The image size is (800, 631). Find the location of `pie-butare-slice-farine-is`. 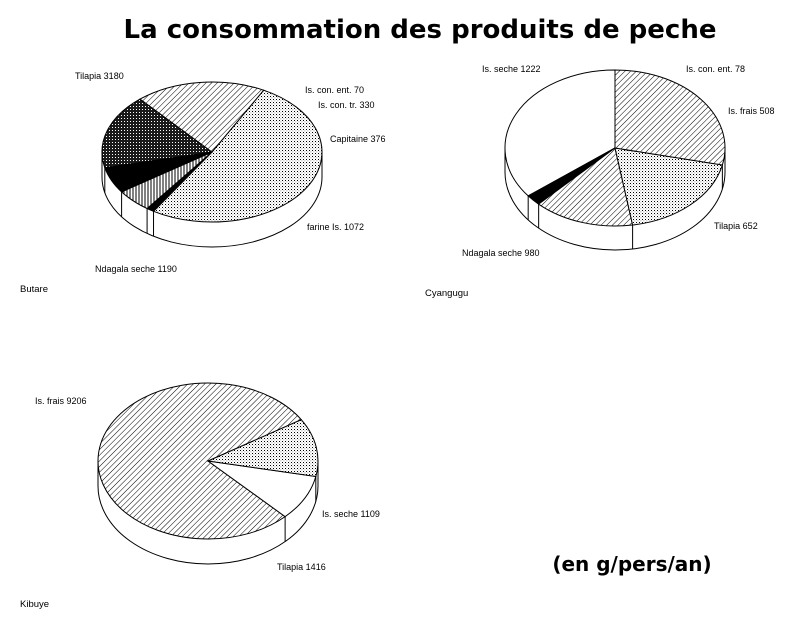

pie-butare-slice-farine-is is located at coordinates (157, 133).